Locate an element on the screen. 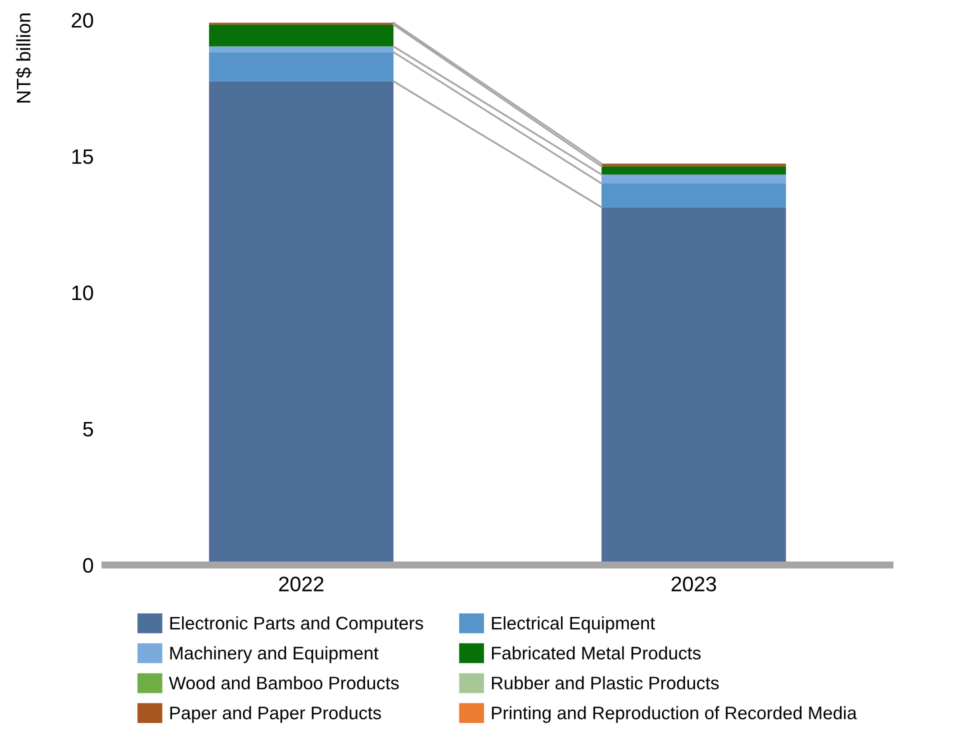  legend-label: Electrical Equipment is located at coordinates (573, 625).